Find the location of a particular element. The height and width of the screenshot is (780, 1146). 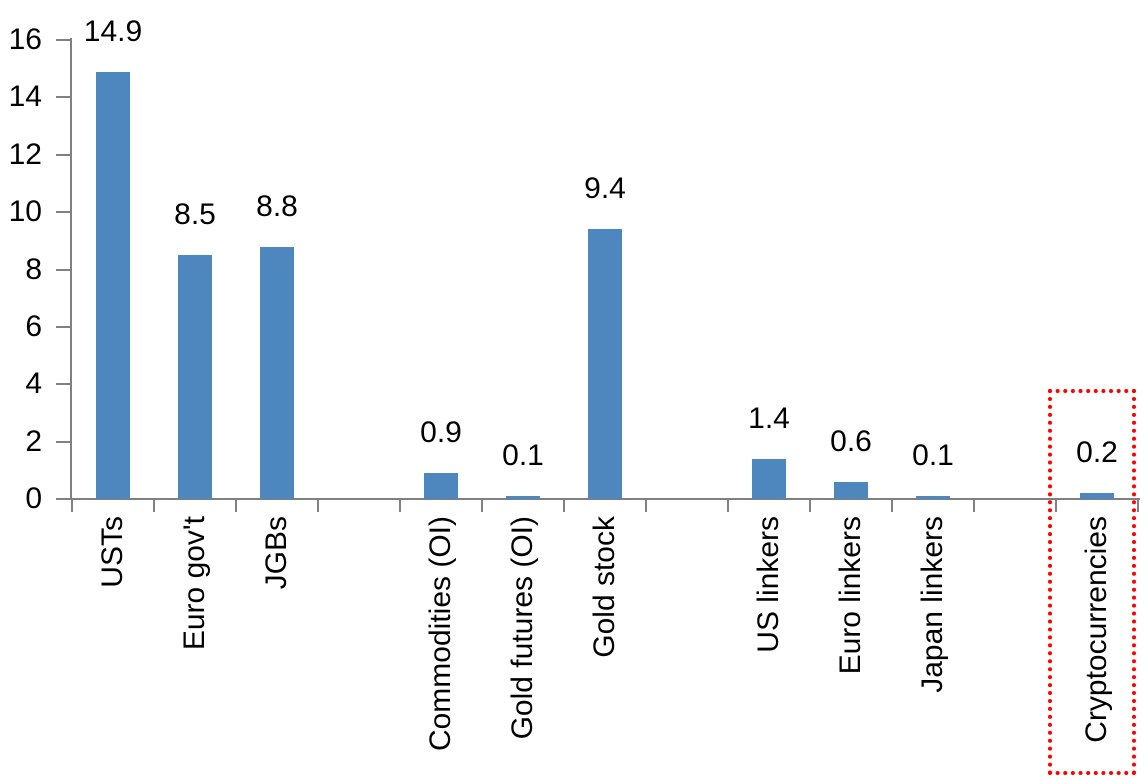

y-tick-label: 14 is located at coordinates (25, 97).